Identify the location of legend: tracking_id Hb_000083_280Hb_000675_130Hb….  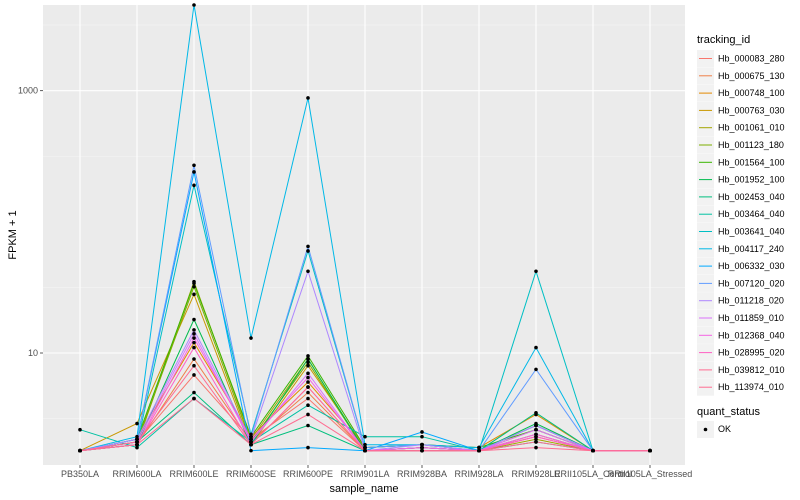
(741, 236).